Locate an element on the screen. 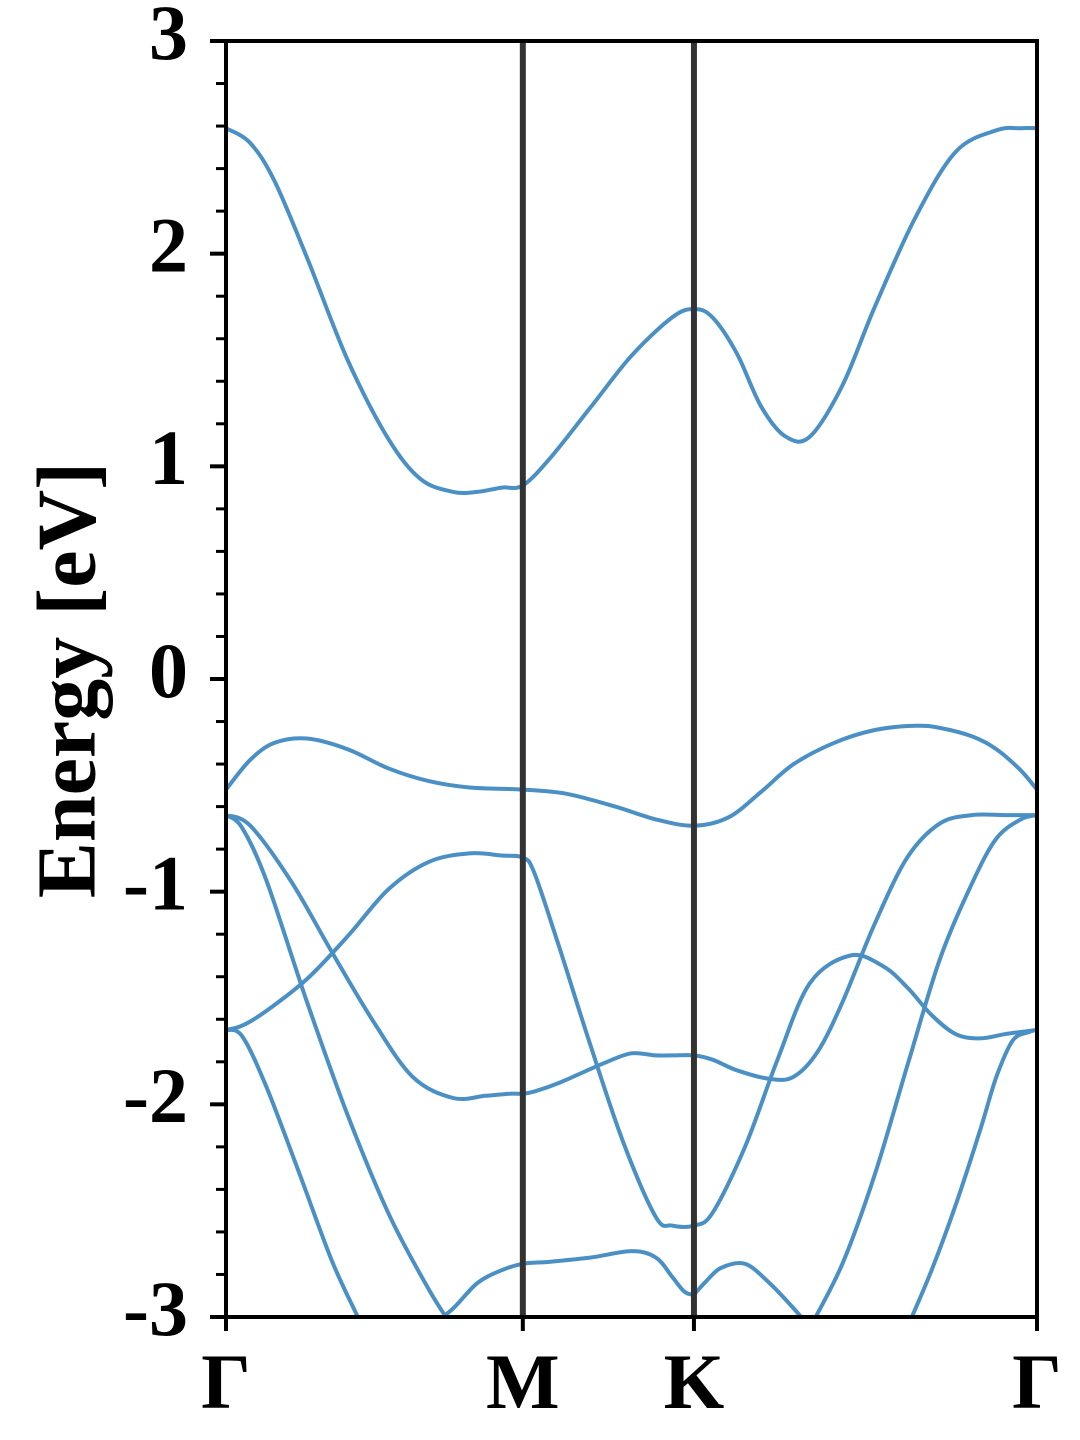  y-tick-label: 0 is located at coordinates (168, 670).